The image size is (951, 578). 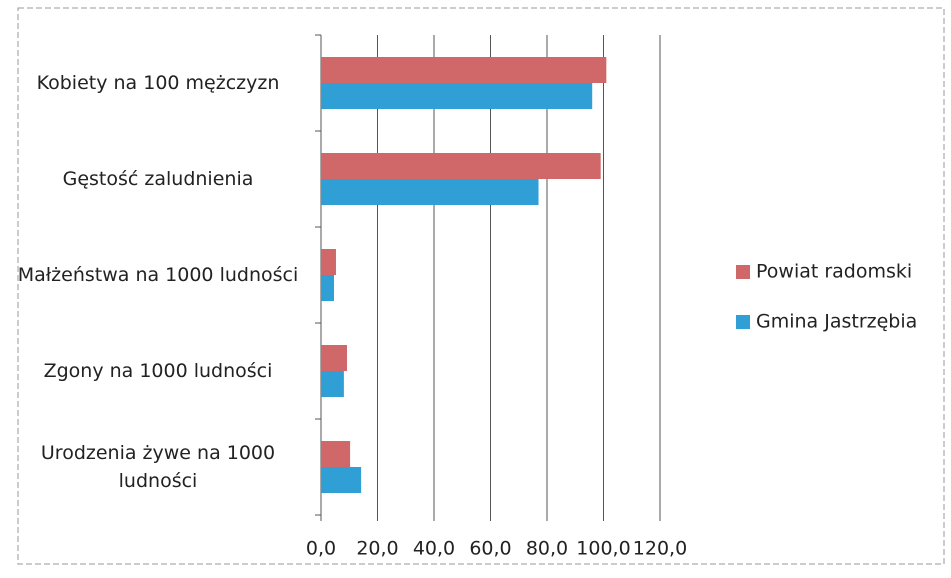 What do you see at coordinates (834, 272) in the screenshot?
I see `legend-label: Powiat radomski` at bounding box center [834, 272].